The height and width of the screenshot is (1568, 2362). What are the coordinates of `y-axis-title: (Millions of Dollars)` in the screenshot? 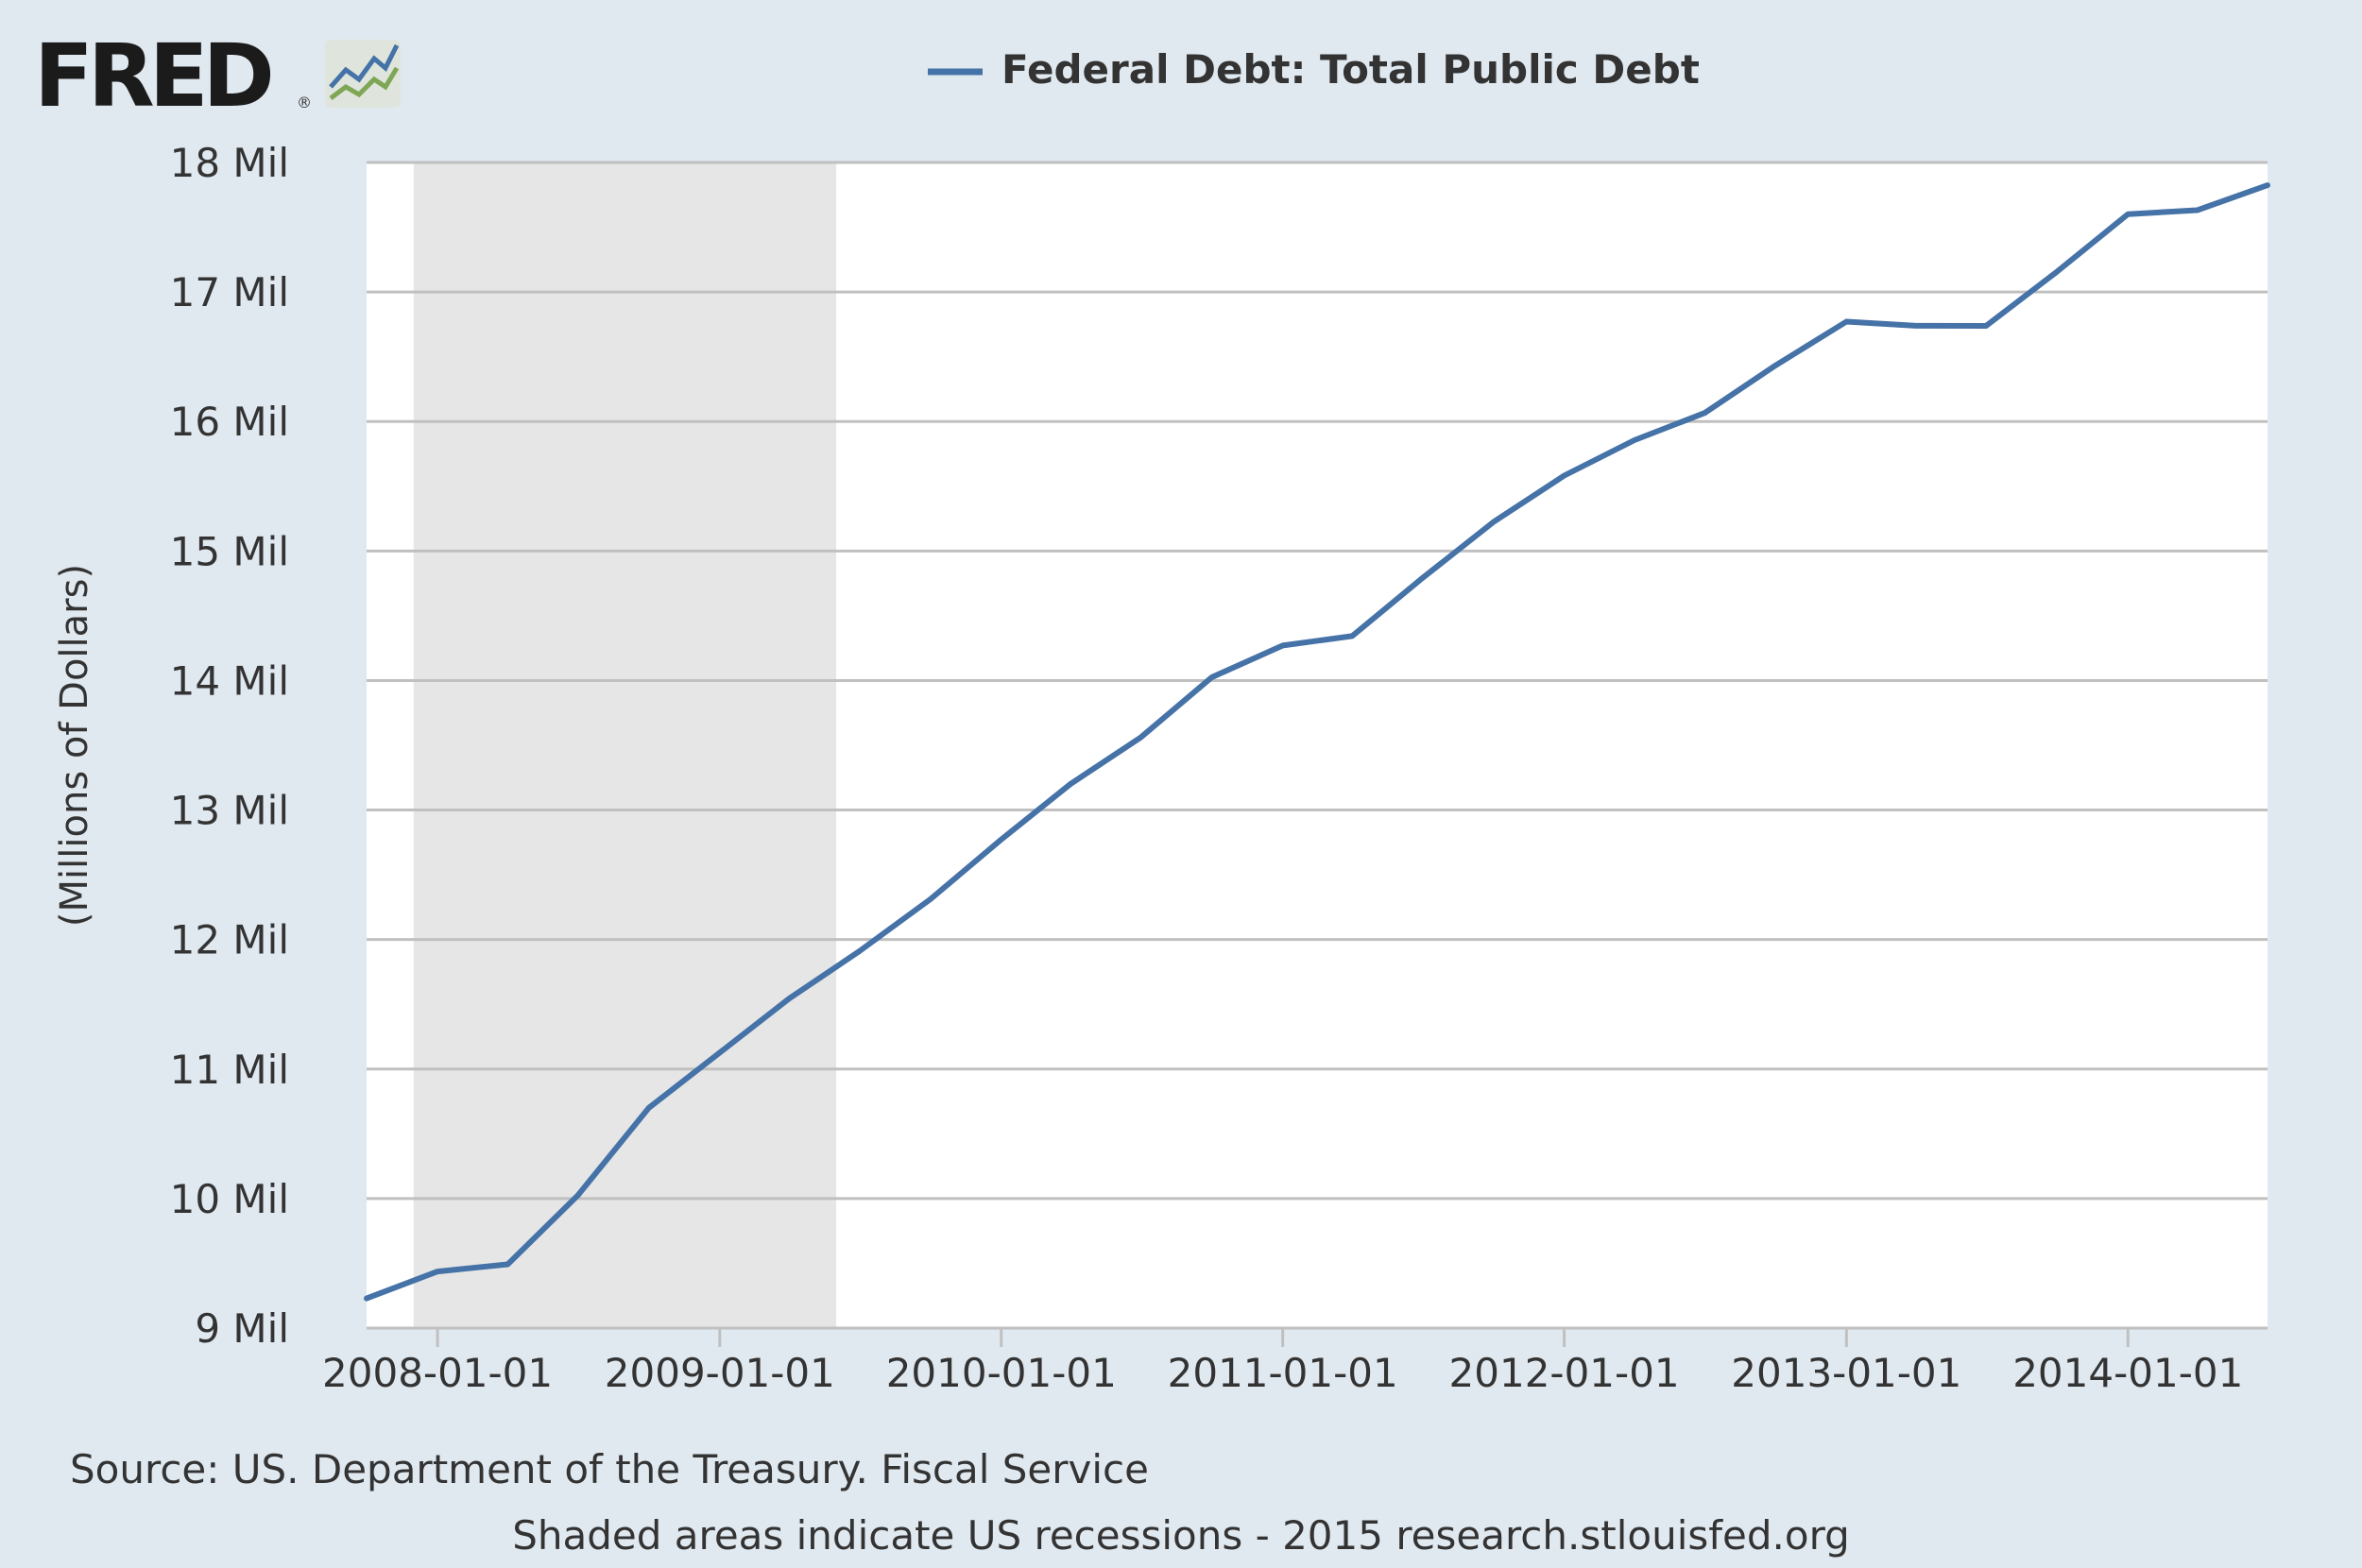 It's located at (74, 745).